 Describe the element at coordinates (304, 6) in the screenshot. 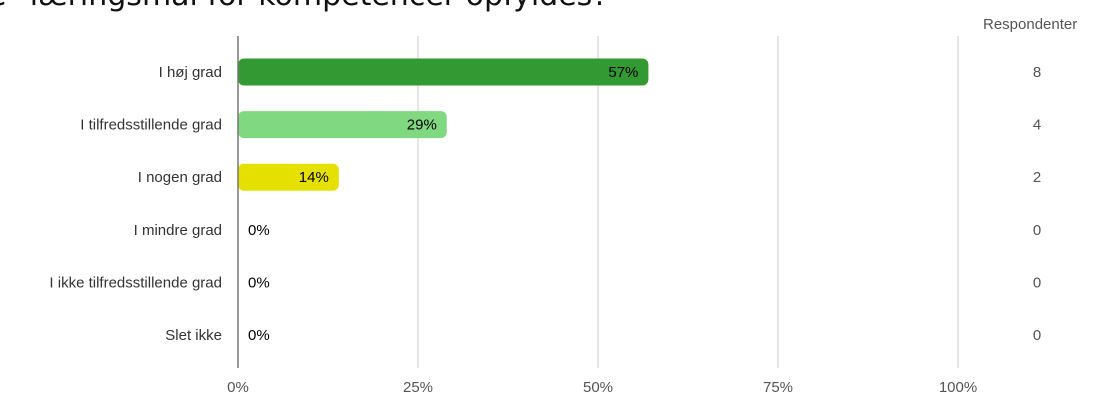

I see `chart-title: e "læringsmål for kompetencer opfyldes?` at that location.